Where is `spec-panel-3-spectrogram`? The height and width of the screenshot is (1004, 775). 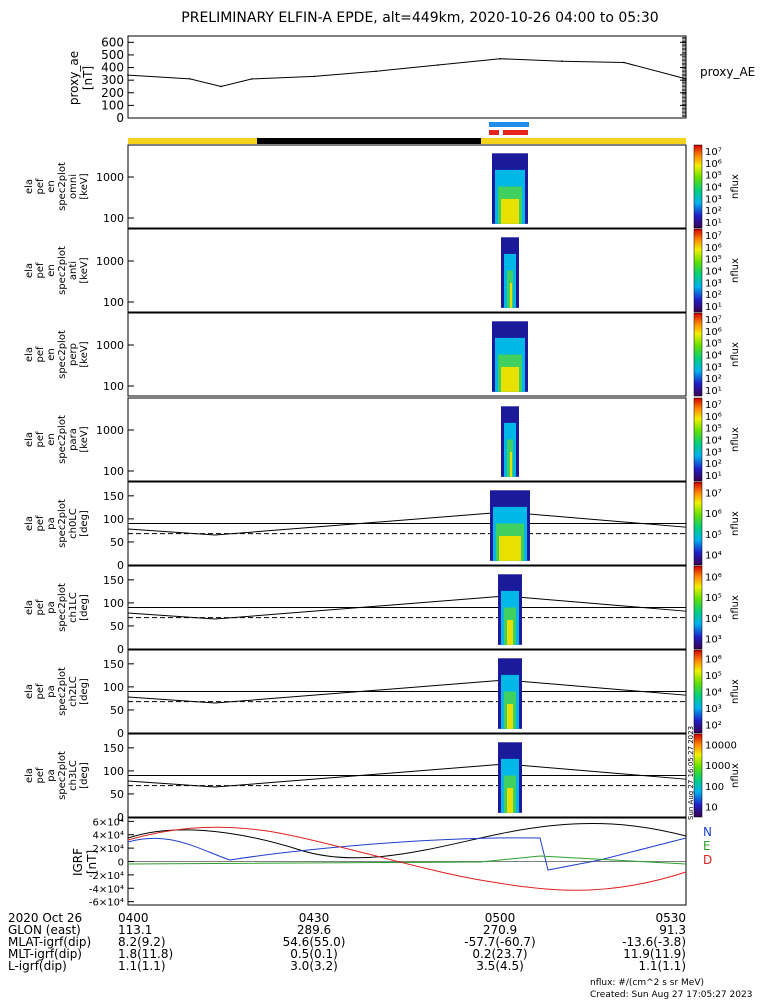
spec-panel-3-spectrogram is located at coordinates (510, 441).